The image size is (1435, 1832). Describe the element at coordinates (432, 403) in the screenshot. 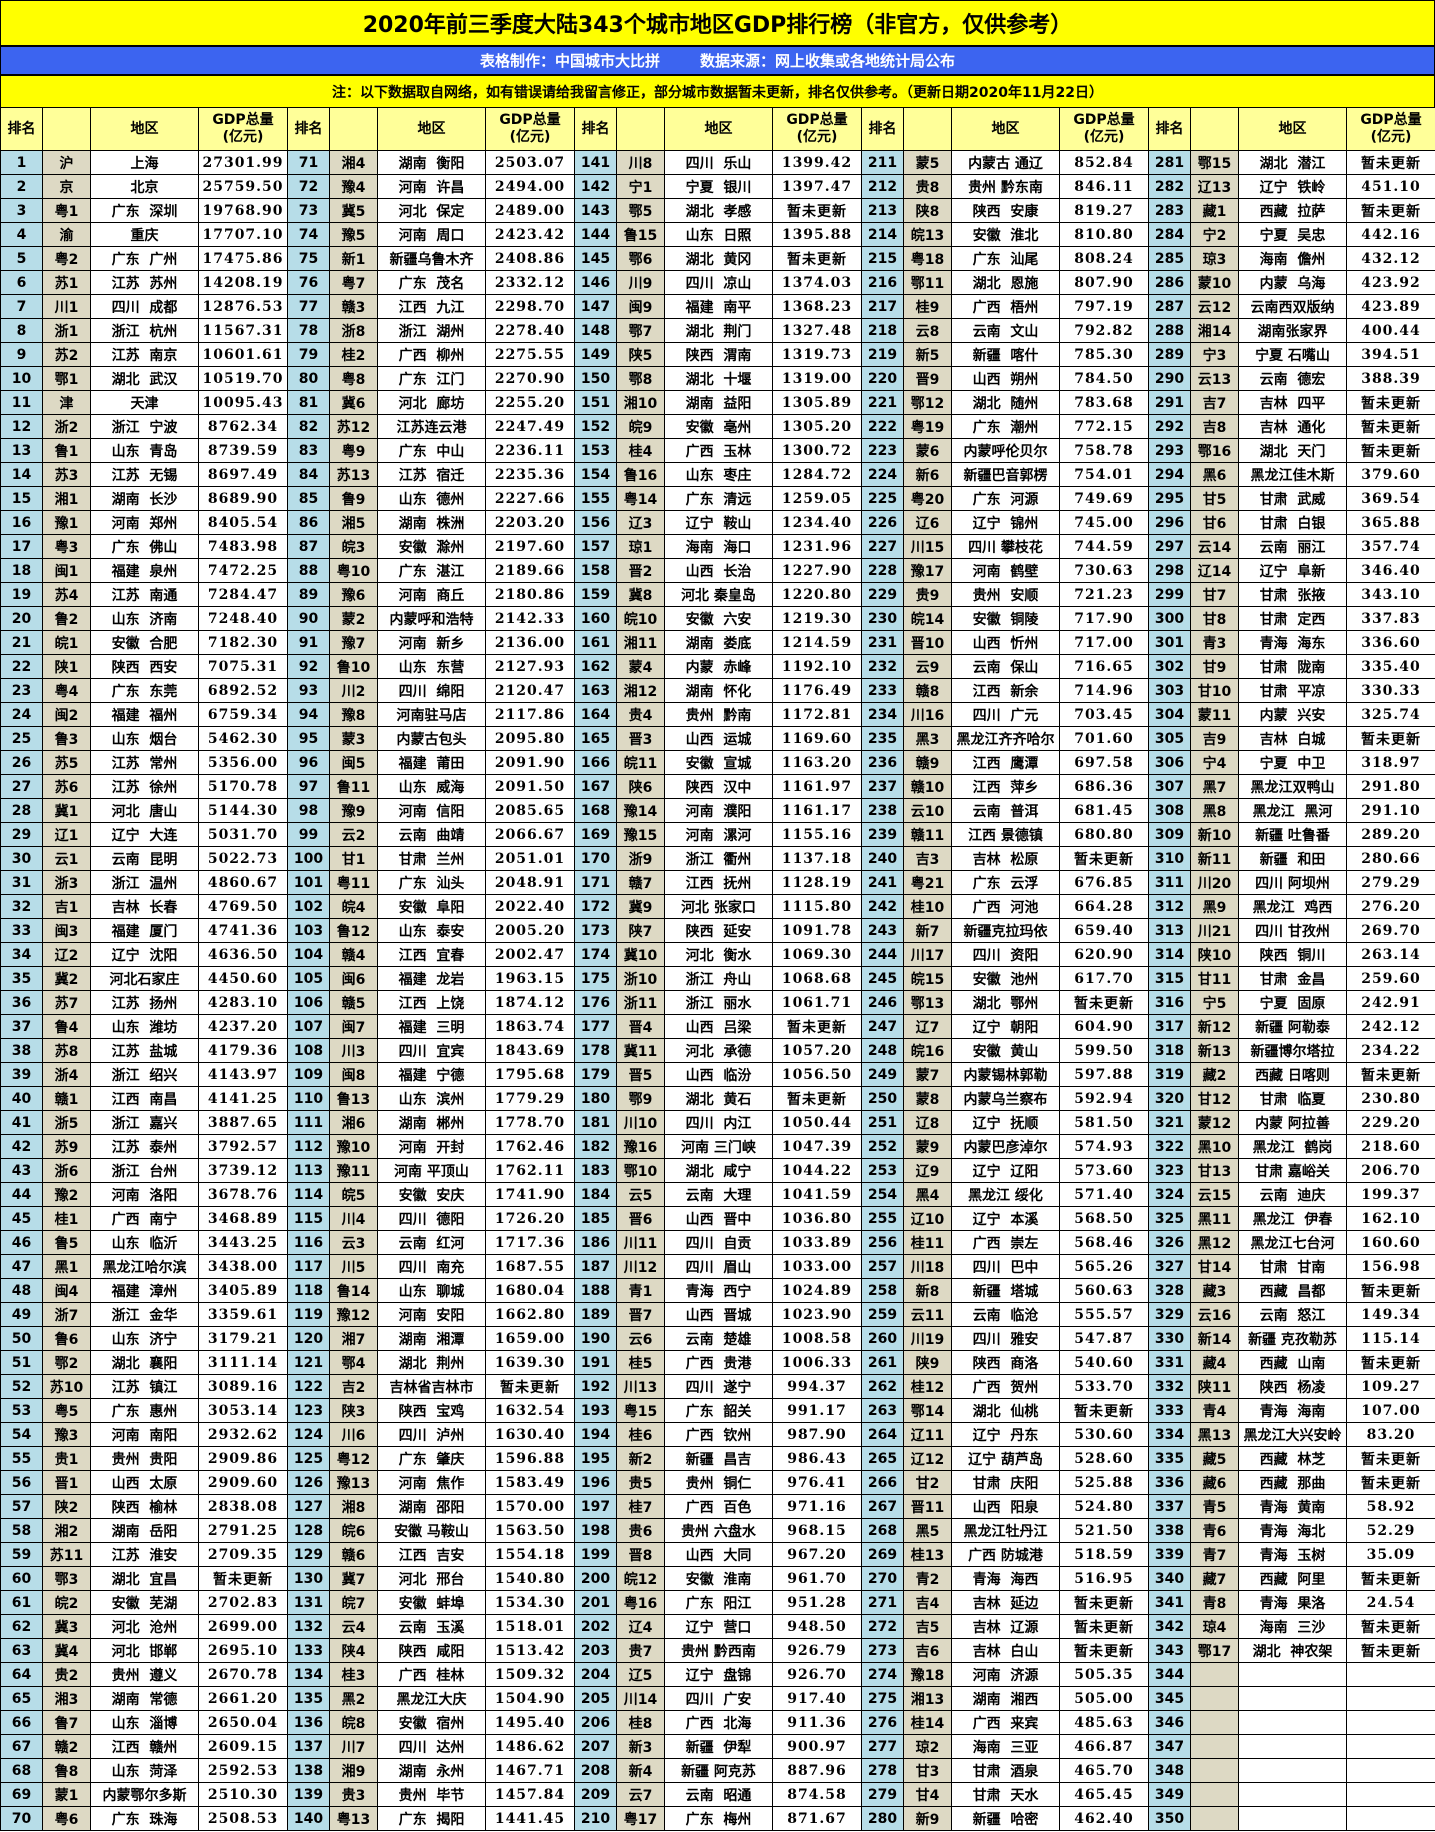

I see `region-cell: 河北 廊坊` at that location.